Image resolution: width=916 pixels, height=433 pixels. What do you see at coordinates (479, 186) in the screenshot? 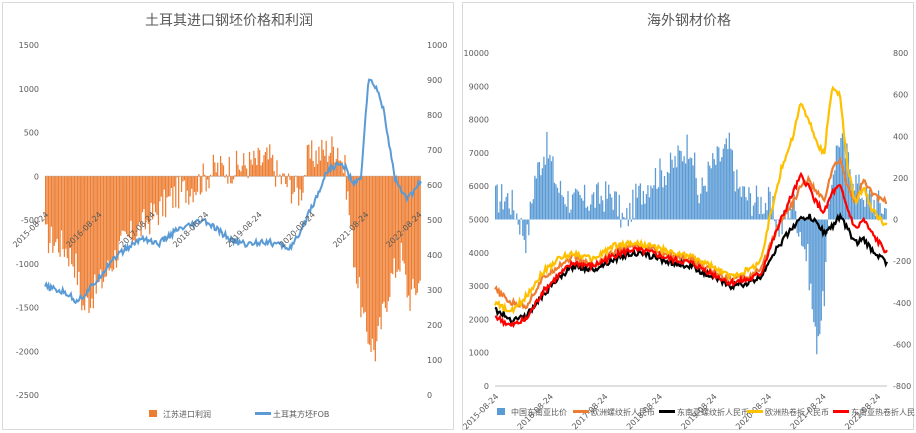
I see `y-left-tick-label: 6000` at bounding box center [479, 186].